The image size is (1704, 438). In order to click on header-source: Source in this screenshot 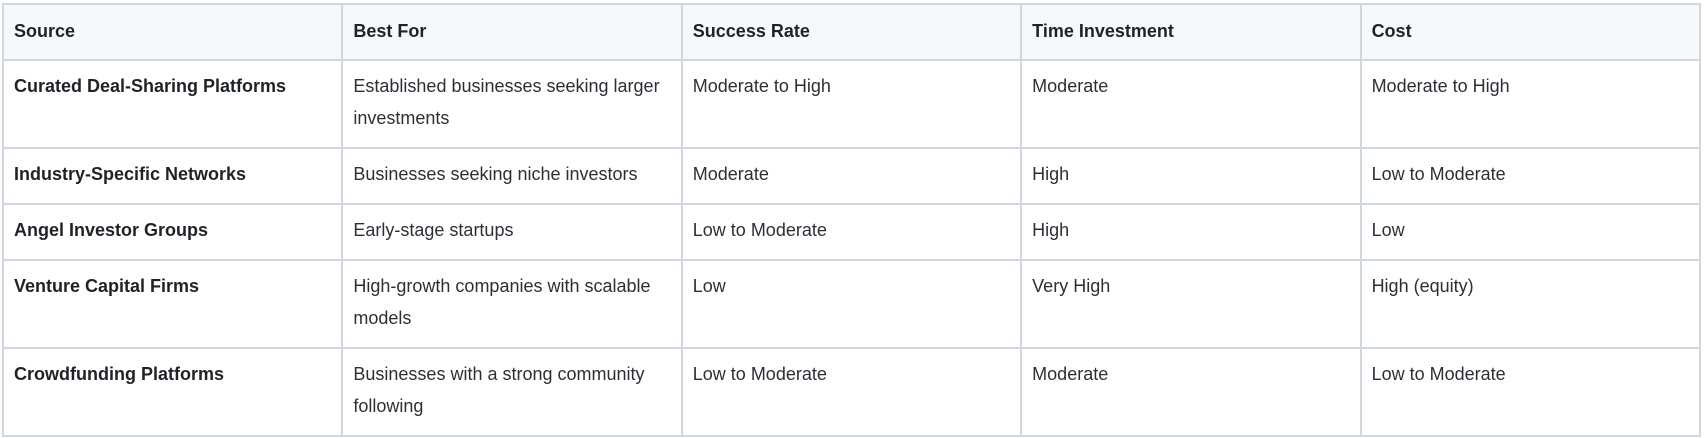, I will do `click(172, 32)`.